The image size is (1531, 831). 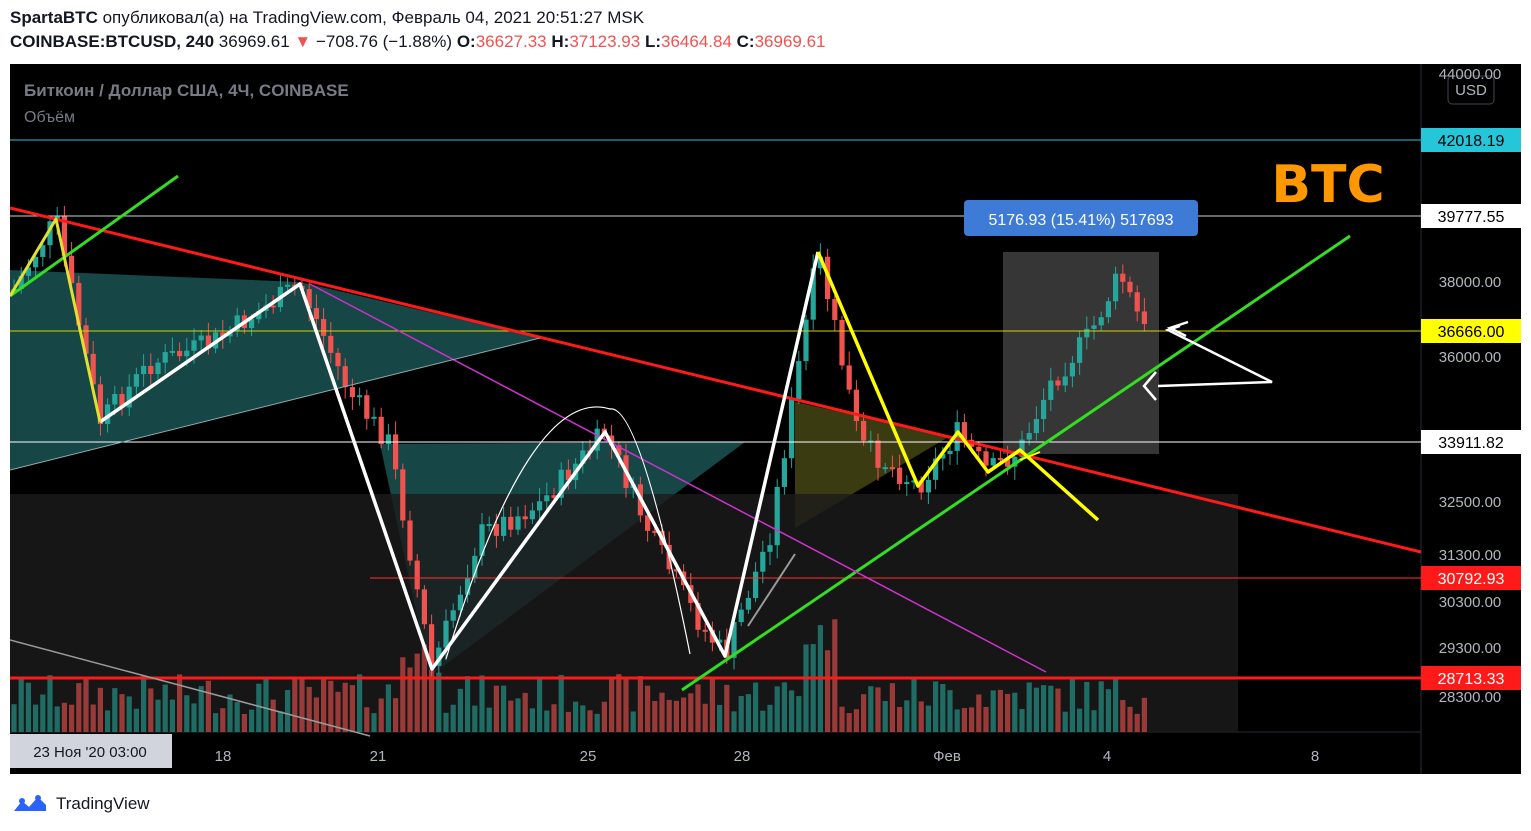 I want to click on gray-line, so click(x=190, y=688).